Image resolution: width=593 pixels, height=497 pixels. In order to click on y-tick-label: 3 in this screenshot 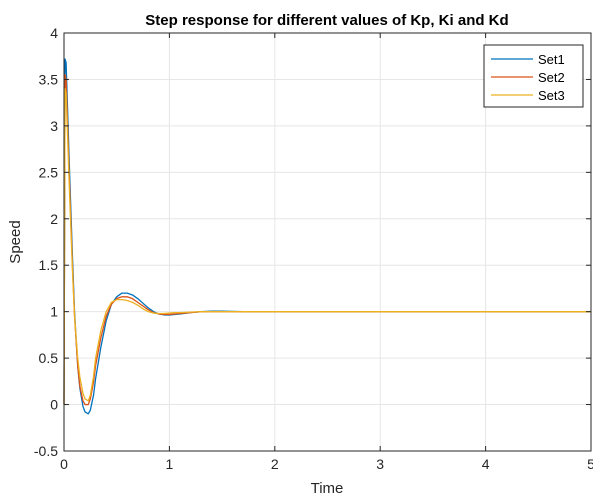, I will do `click(54, 126)`.